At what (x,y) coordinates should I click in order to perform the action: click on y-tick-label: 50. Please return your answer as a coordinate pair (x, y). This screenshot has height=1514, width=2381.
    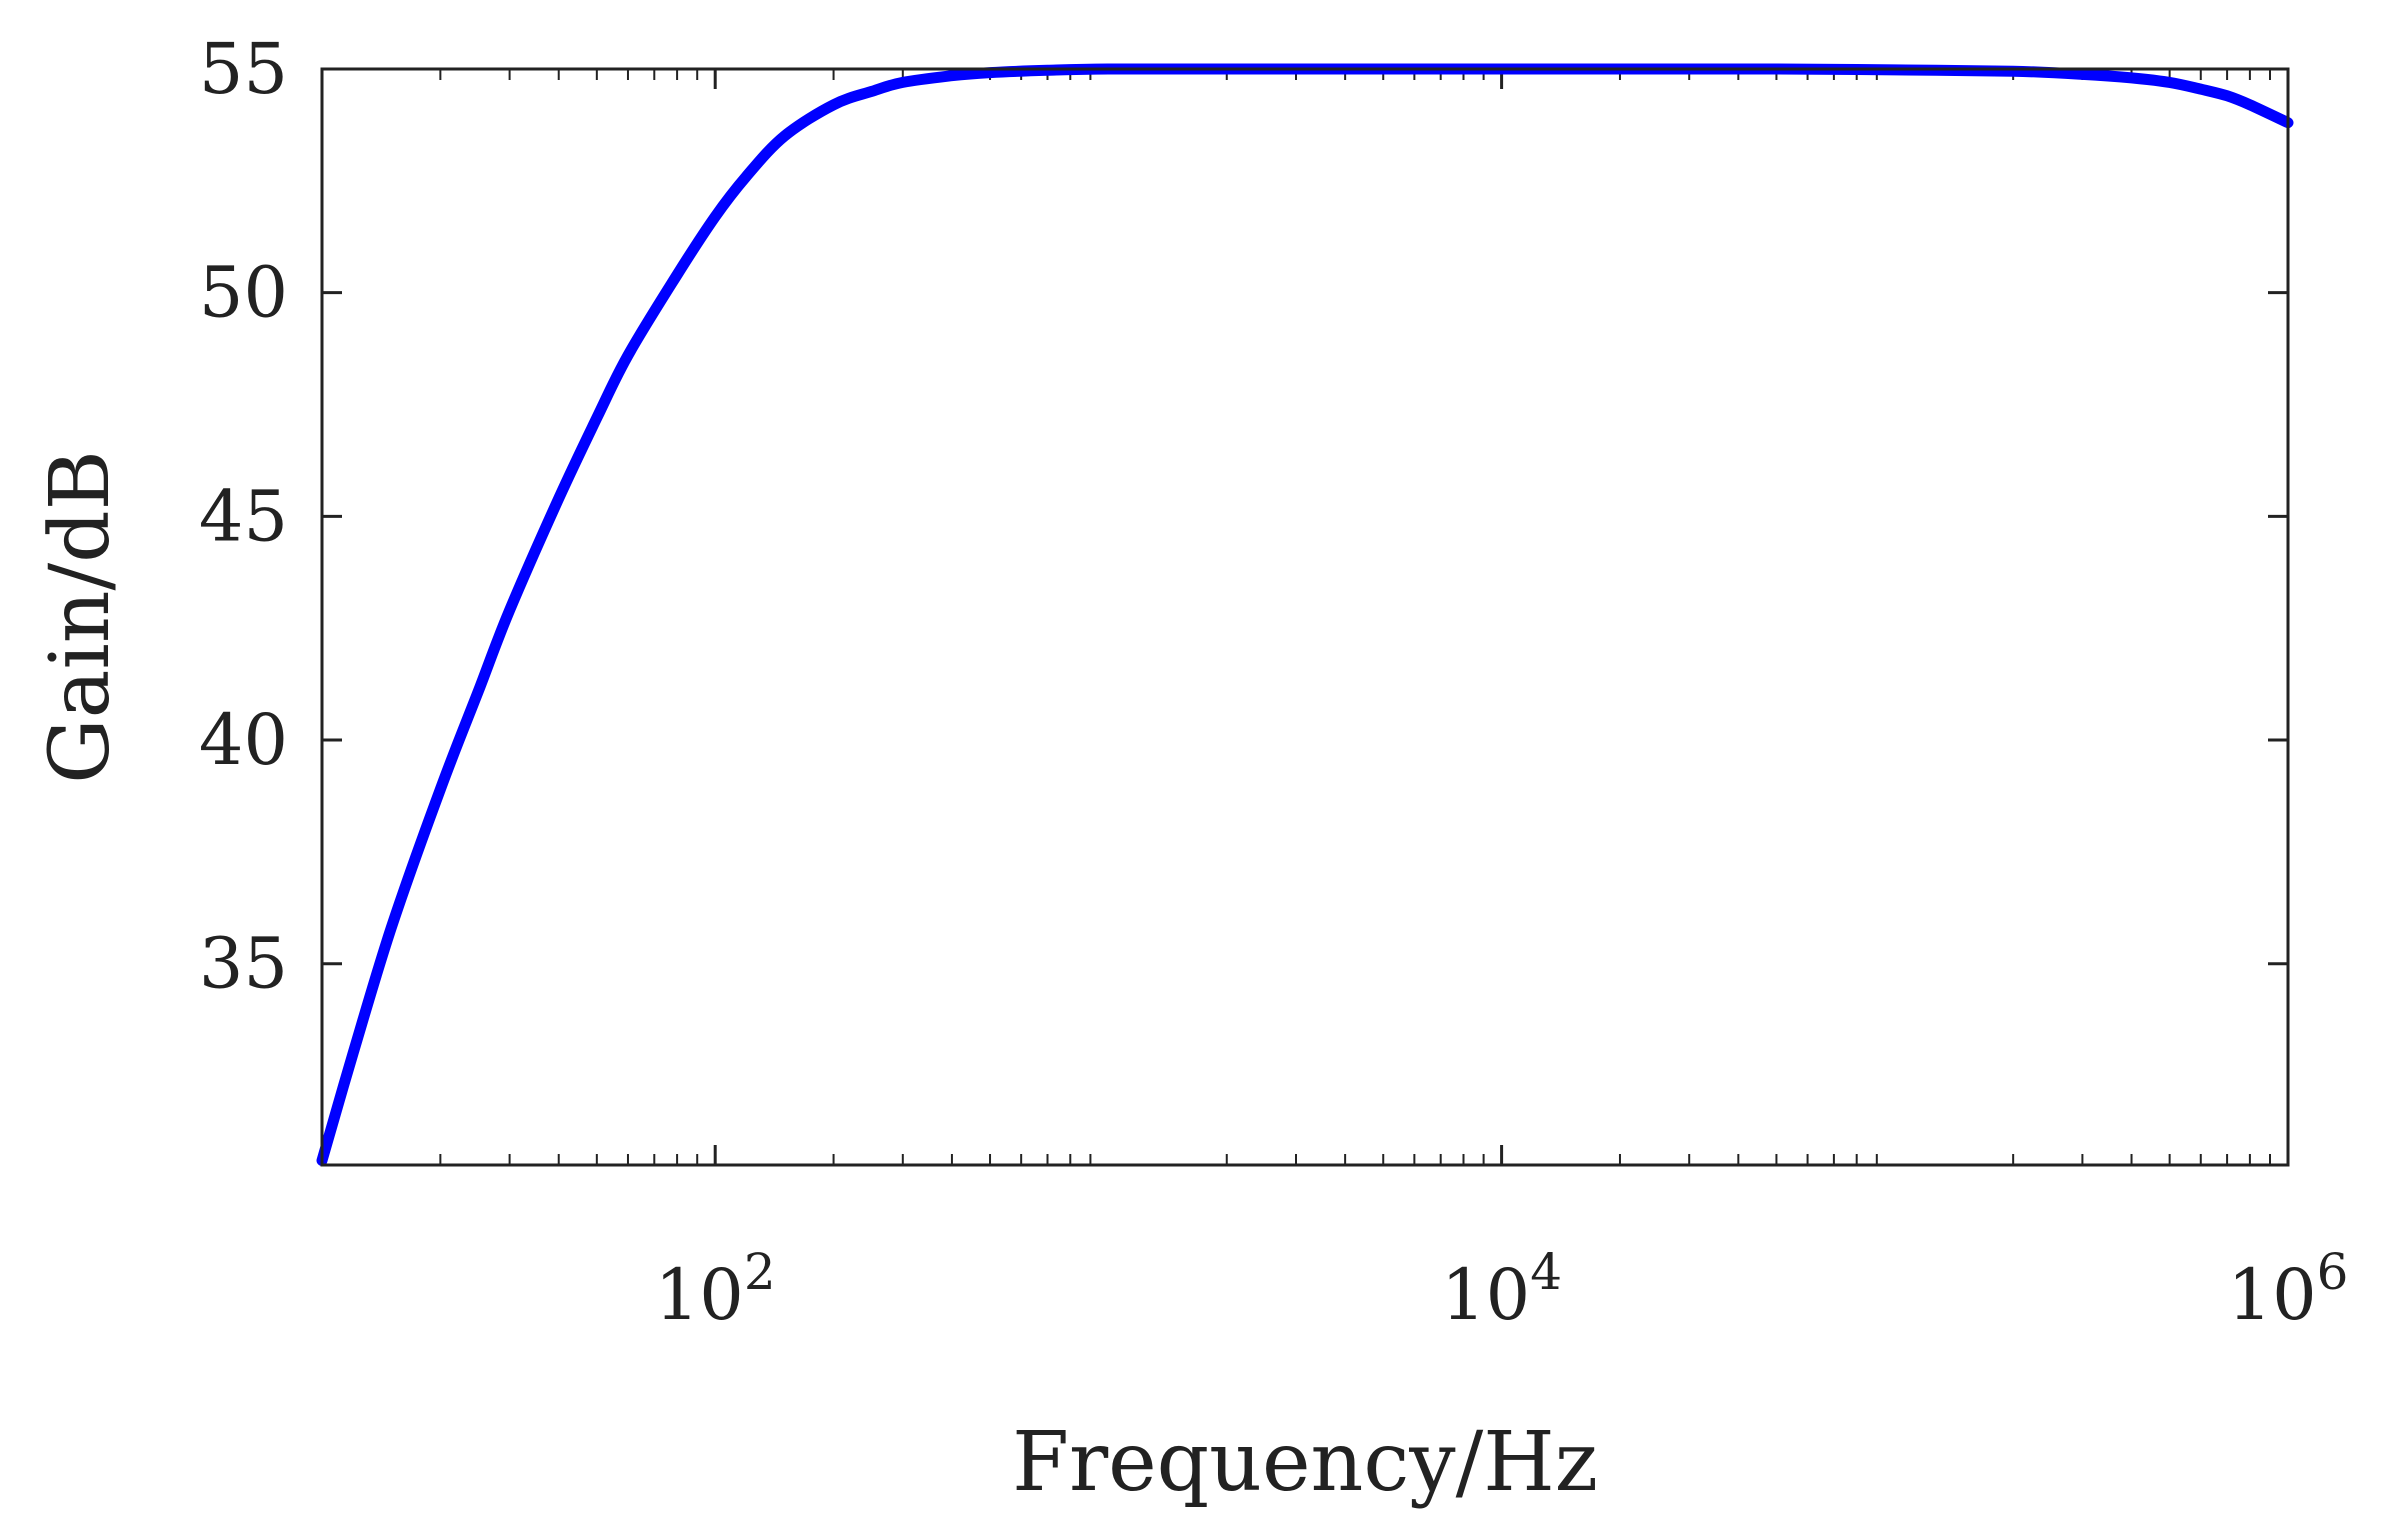
    Looking at the image, I should click on (243, 293).